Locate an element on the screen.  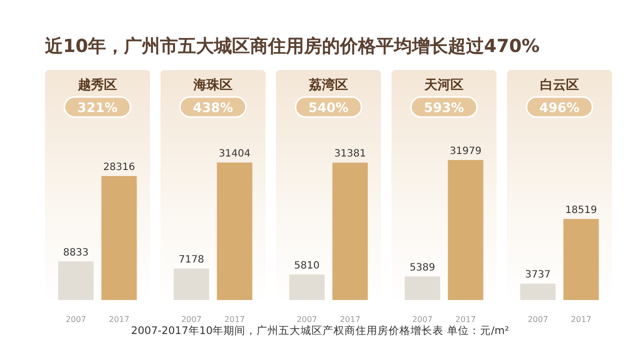
text: 540% is located at coordinates (328, 108).